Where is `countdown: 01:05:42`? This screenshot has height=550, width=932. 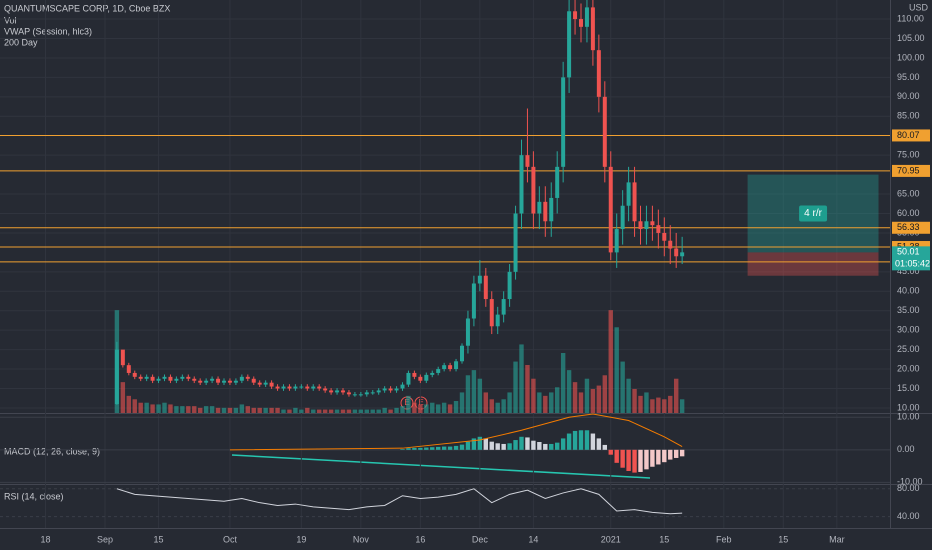 countdown: 01:05:42 is located at coordinates (912, 264).